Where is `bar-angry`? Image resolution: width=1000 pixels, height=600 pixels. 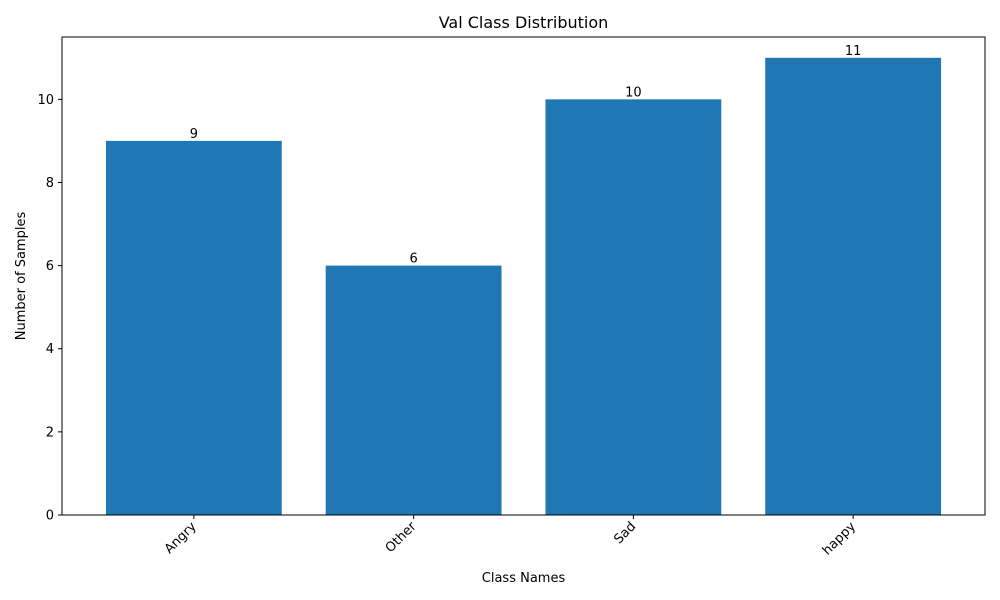 bar-angry is located at coordinates (193, 328).